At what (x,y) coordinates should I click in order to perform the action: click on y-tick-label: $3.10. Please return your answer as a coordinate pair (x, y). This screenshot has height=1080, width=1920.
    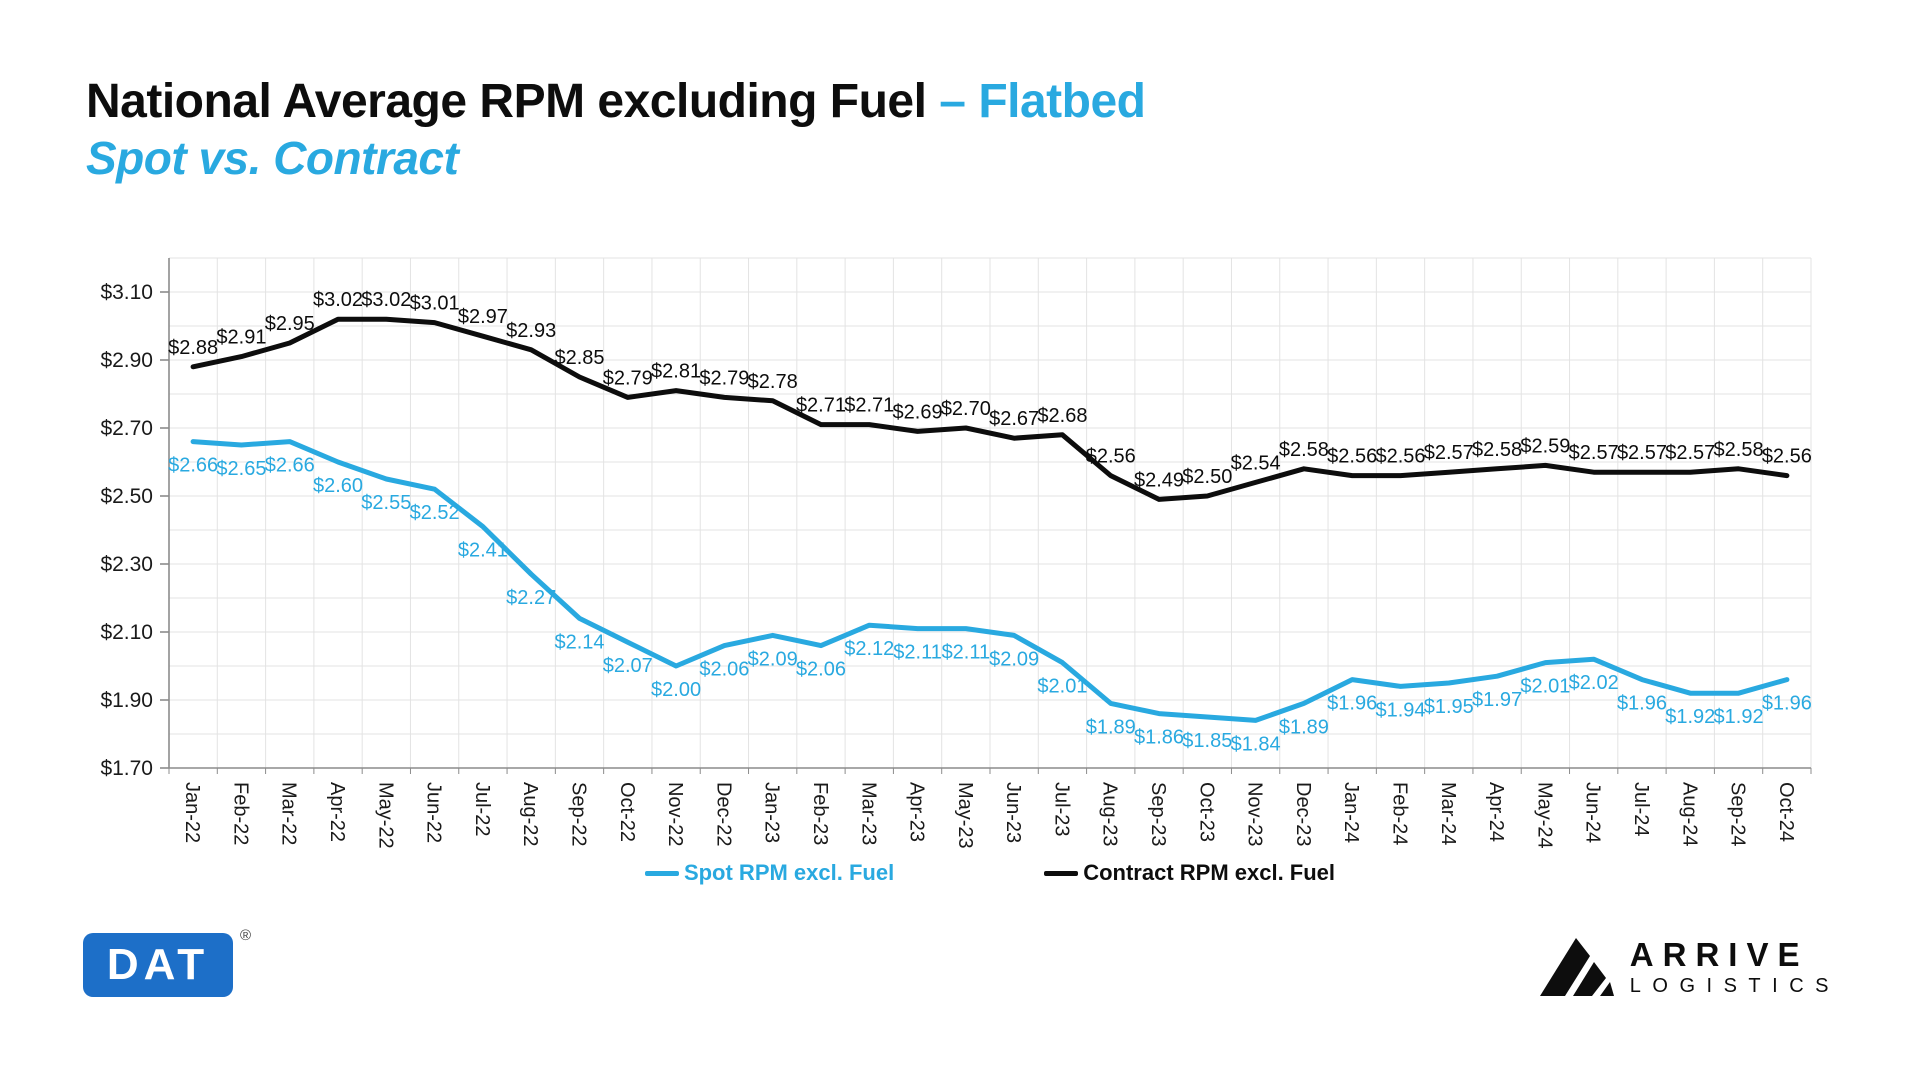
    Looking at the image, I should click on (126, 292).